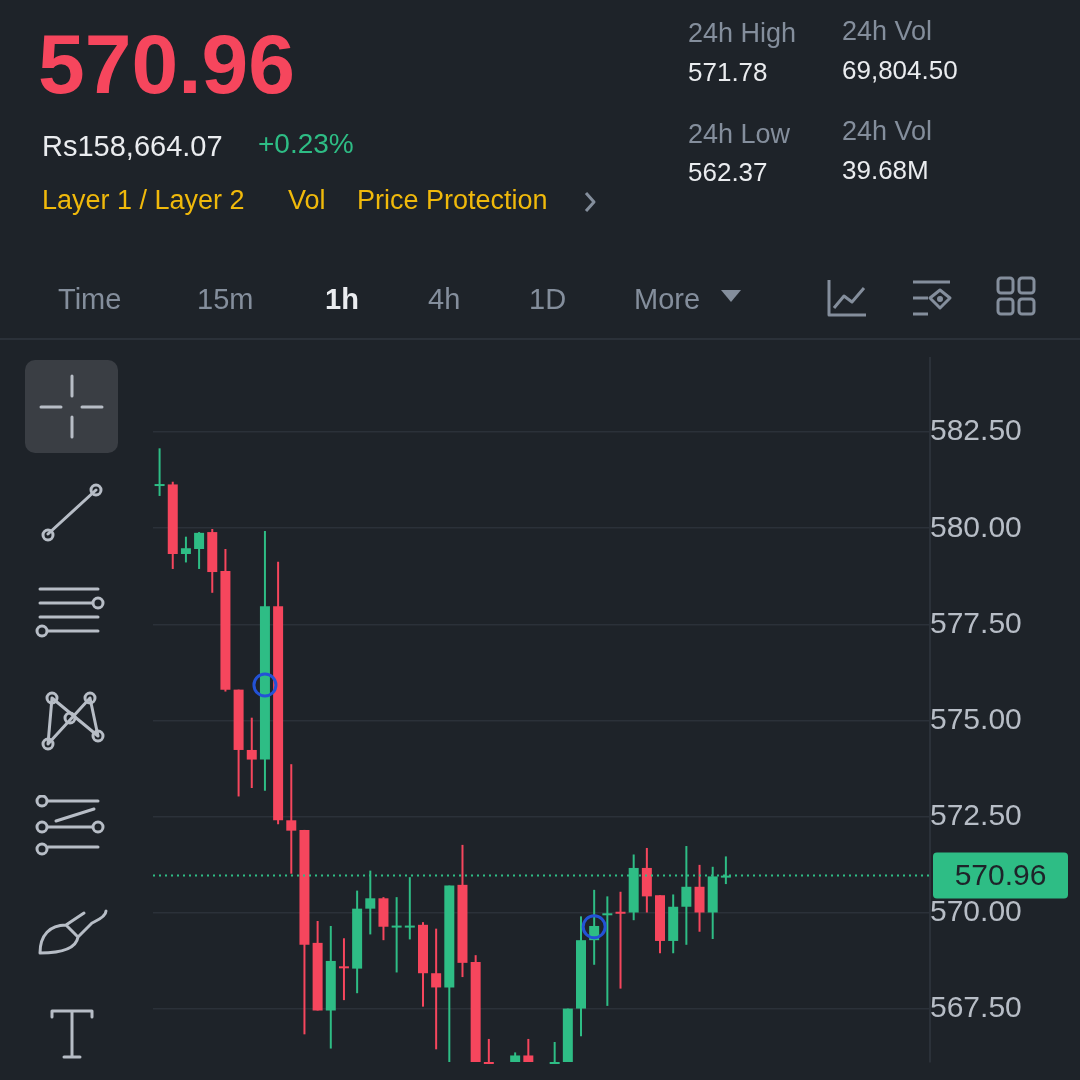 The image size is (1080, 1080). Describe the element at coordinates (728, 172) in the screenshot. I see `text: 562.37` at that location.